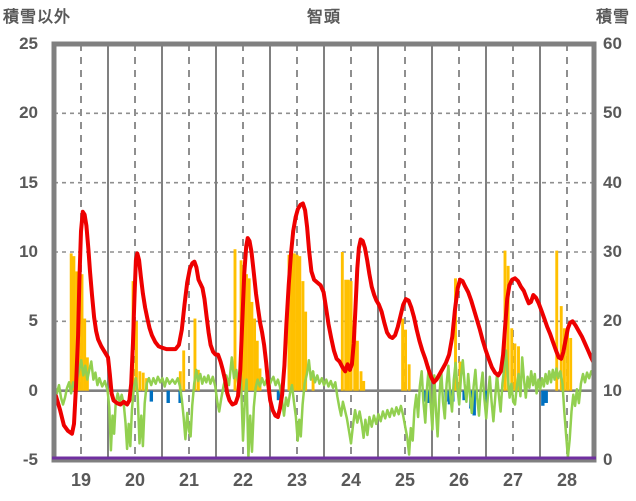 This screenshot has width=636, height=501. I want to click on x-axis-day-label: 20, so click(135, 480).